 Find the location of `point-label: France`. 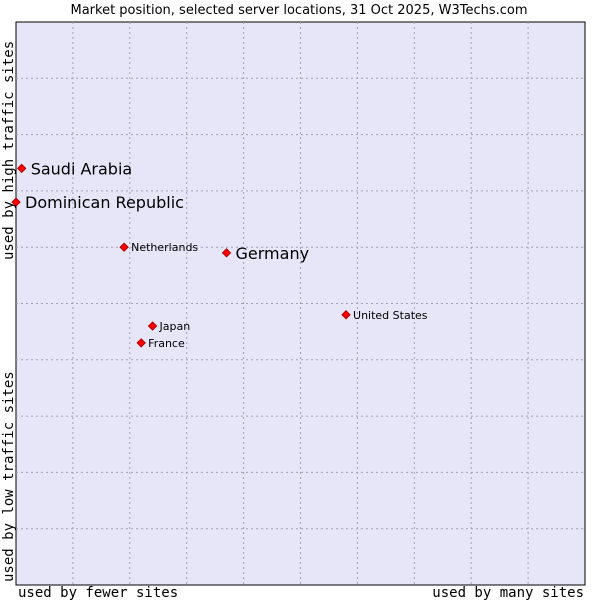

point-label: France is located at coordinates (166, 343).